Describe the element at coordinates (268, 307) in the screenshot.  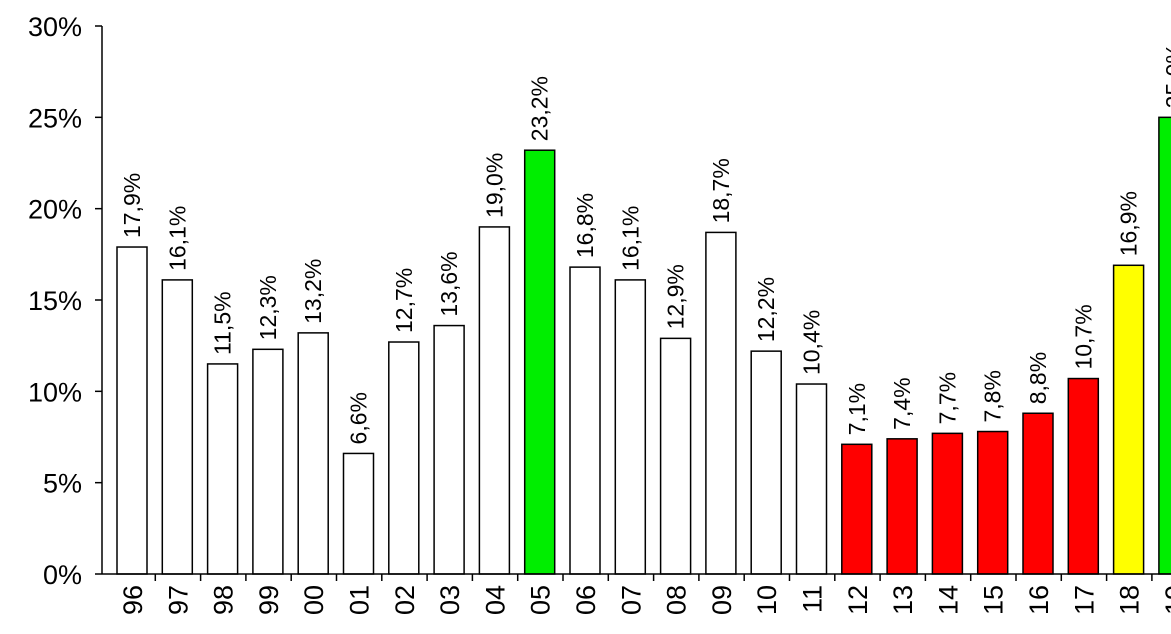
I see `data-label: 12,3%` at that location.